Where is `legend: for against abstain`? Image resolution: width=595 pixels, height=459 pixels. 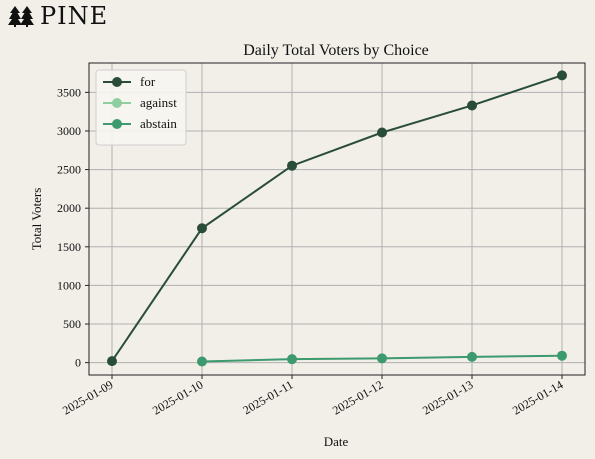
legend: for against abstain is located at coordinates (141, 107).